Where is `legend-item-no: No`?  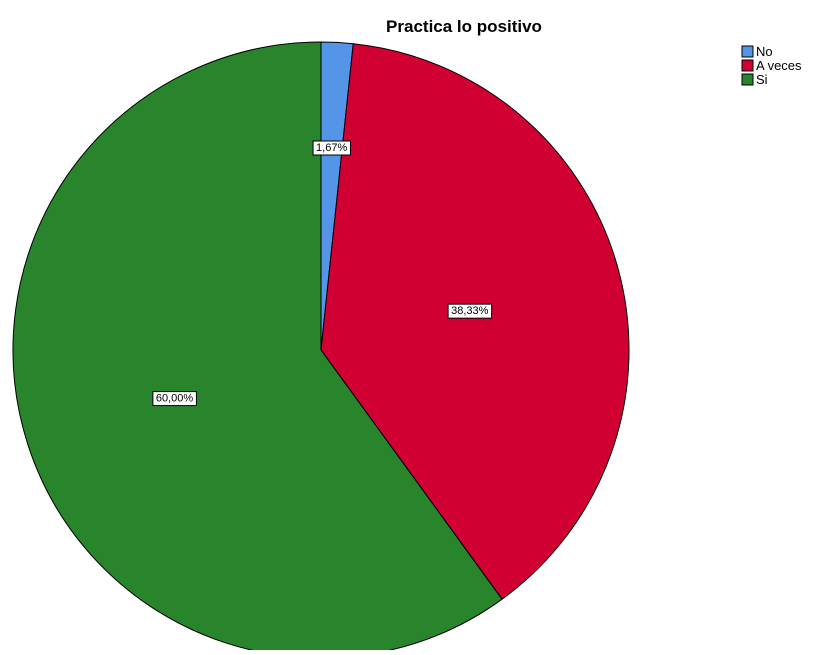
legend-item-no: No is located at coordinates (757, 51).